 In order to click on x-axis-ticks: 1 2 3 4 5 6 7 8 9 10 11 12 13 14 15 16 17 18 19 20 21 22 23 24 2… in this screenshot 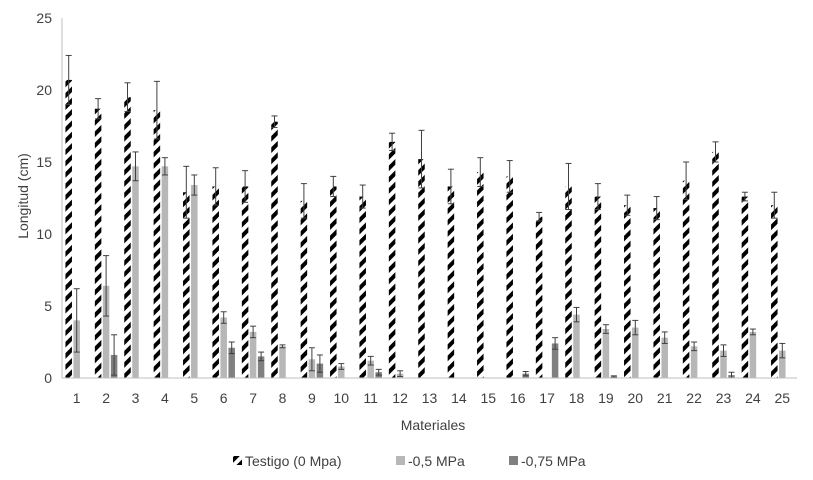, I will do `click(431, 398)`.